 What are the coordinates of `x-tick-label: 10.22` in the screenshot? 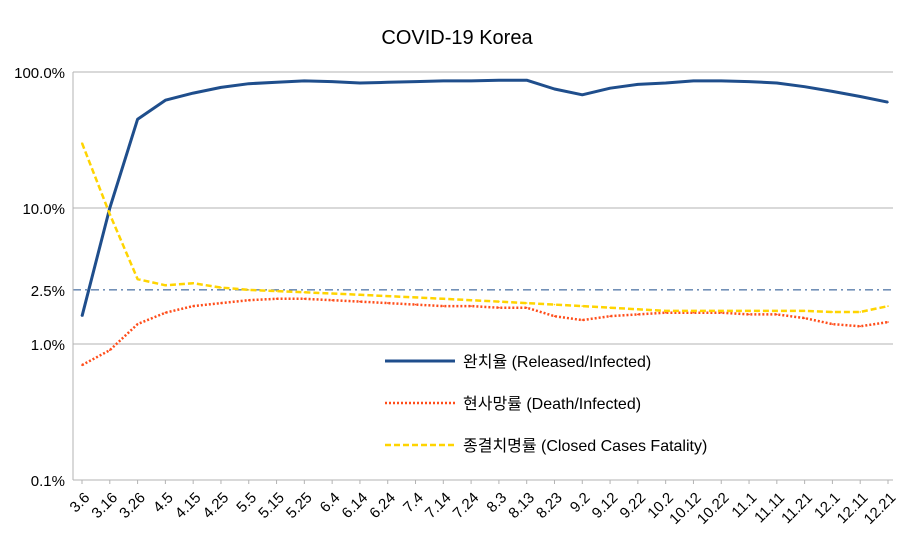 It's located at (713, 508).